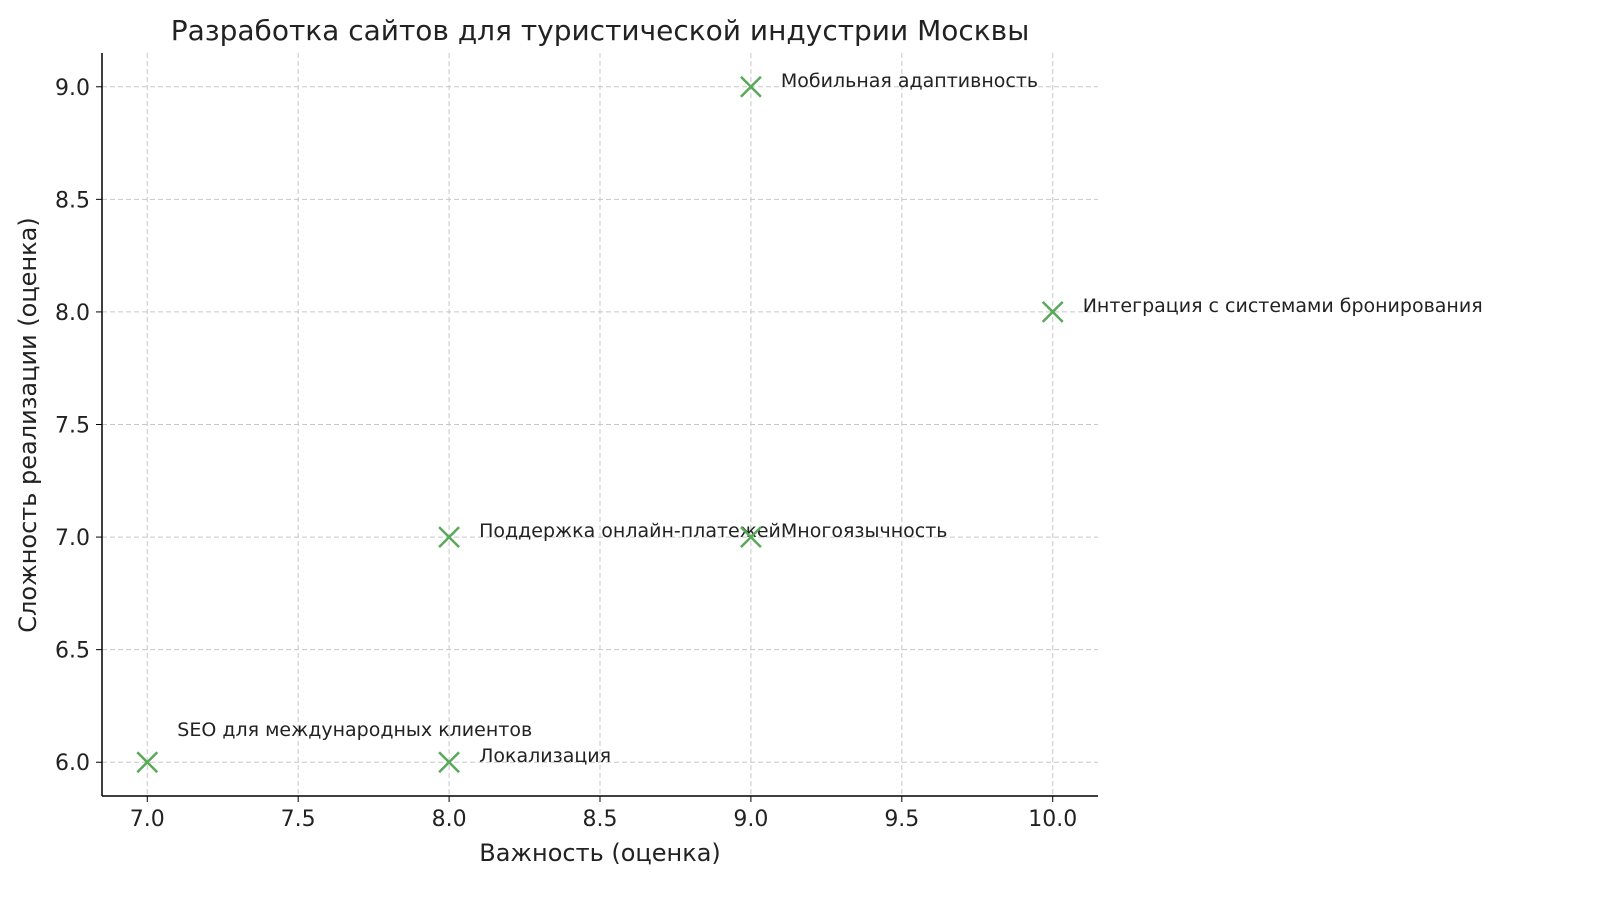 Image resolution: width=1600 pixels, height=900 pixels. Describe the element at coordinates (72, 200) in the screenshot. I see `y-tick-label: 8.5` at that location.